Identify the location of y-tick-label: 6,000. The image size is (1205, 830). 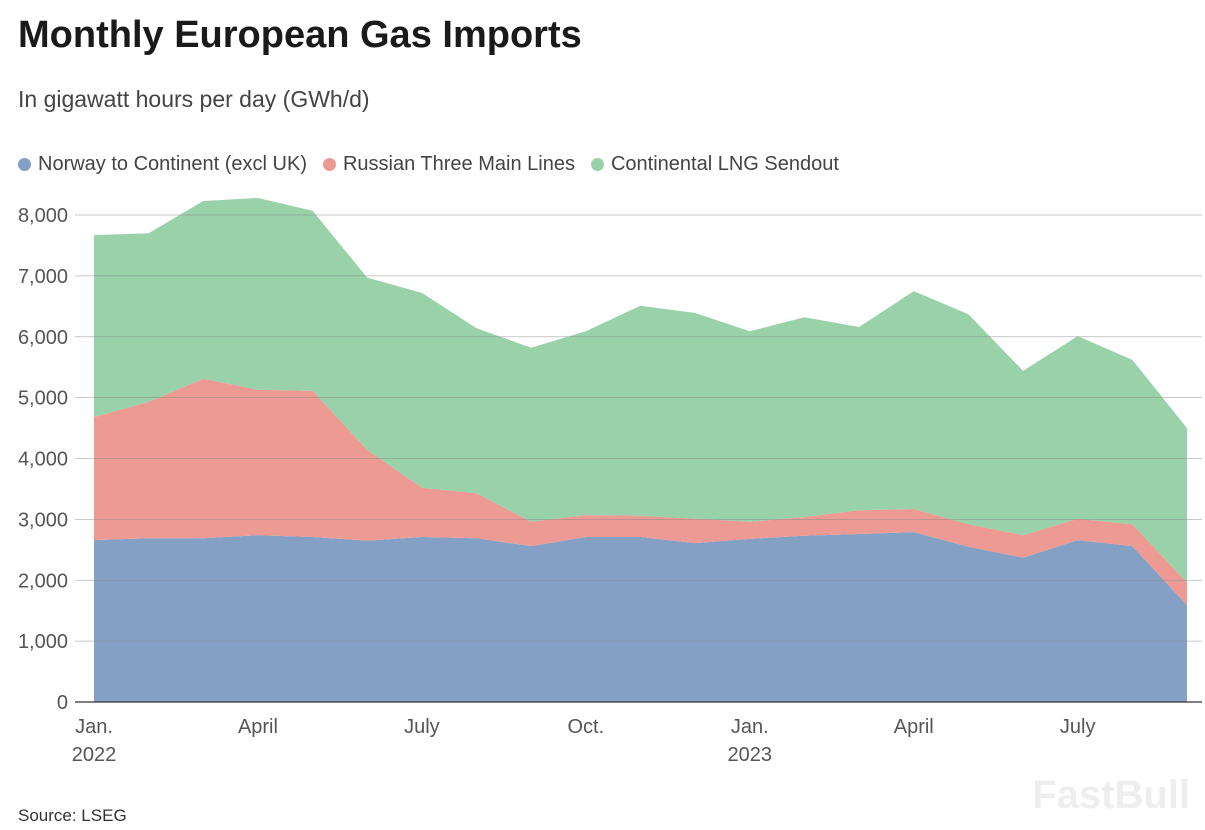
(43, 338).